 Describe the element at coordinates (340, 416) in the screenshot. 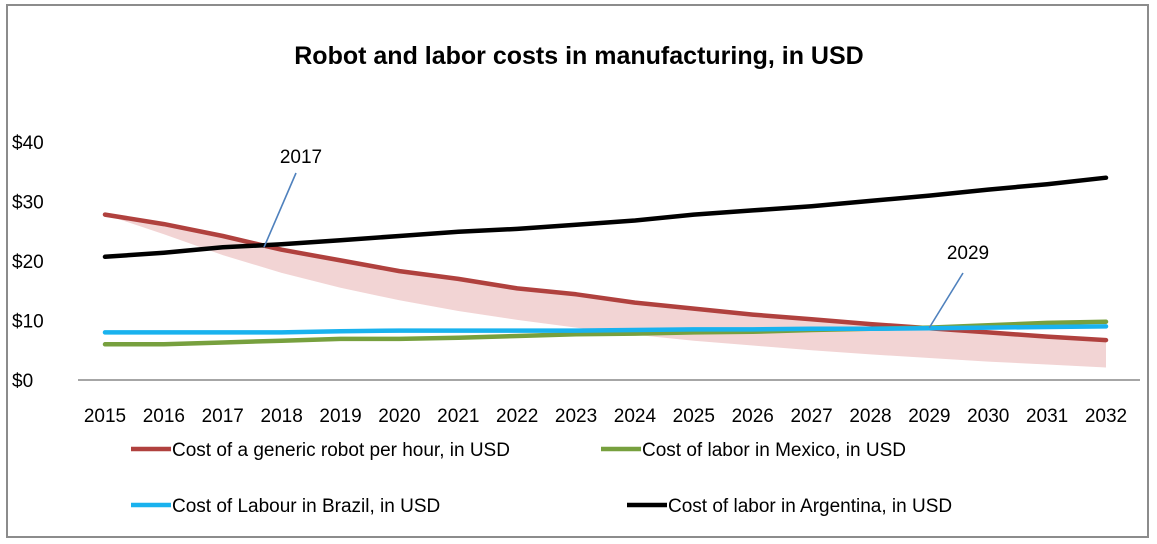

I see `x-tick-label: 2019` at that location.